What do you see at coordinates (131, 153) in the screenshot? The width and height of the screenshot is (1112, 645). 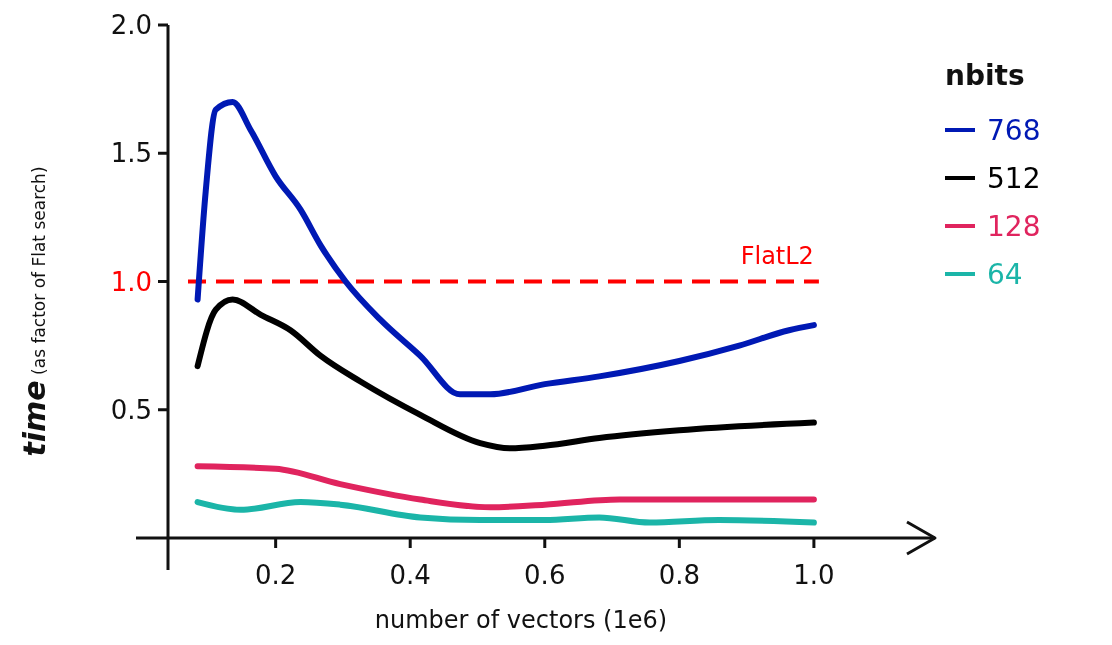 I see `y-tick-label: 1.5` at bounding box center [131, 153].